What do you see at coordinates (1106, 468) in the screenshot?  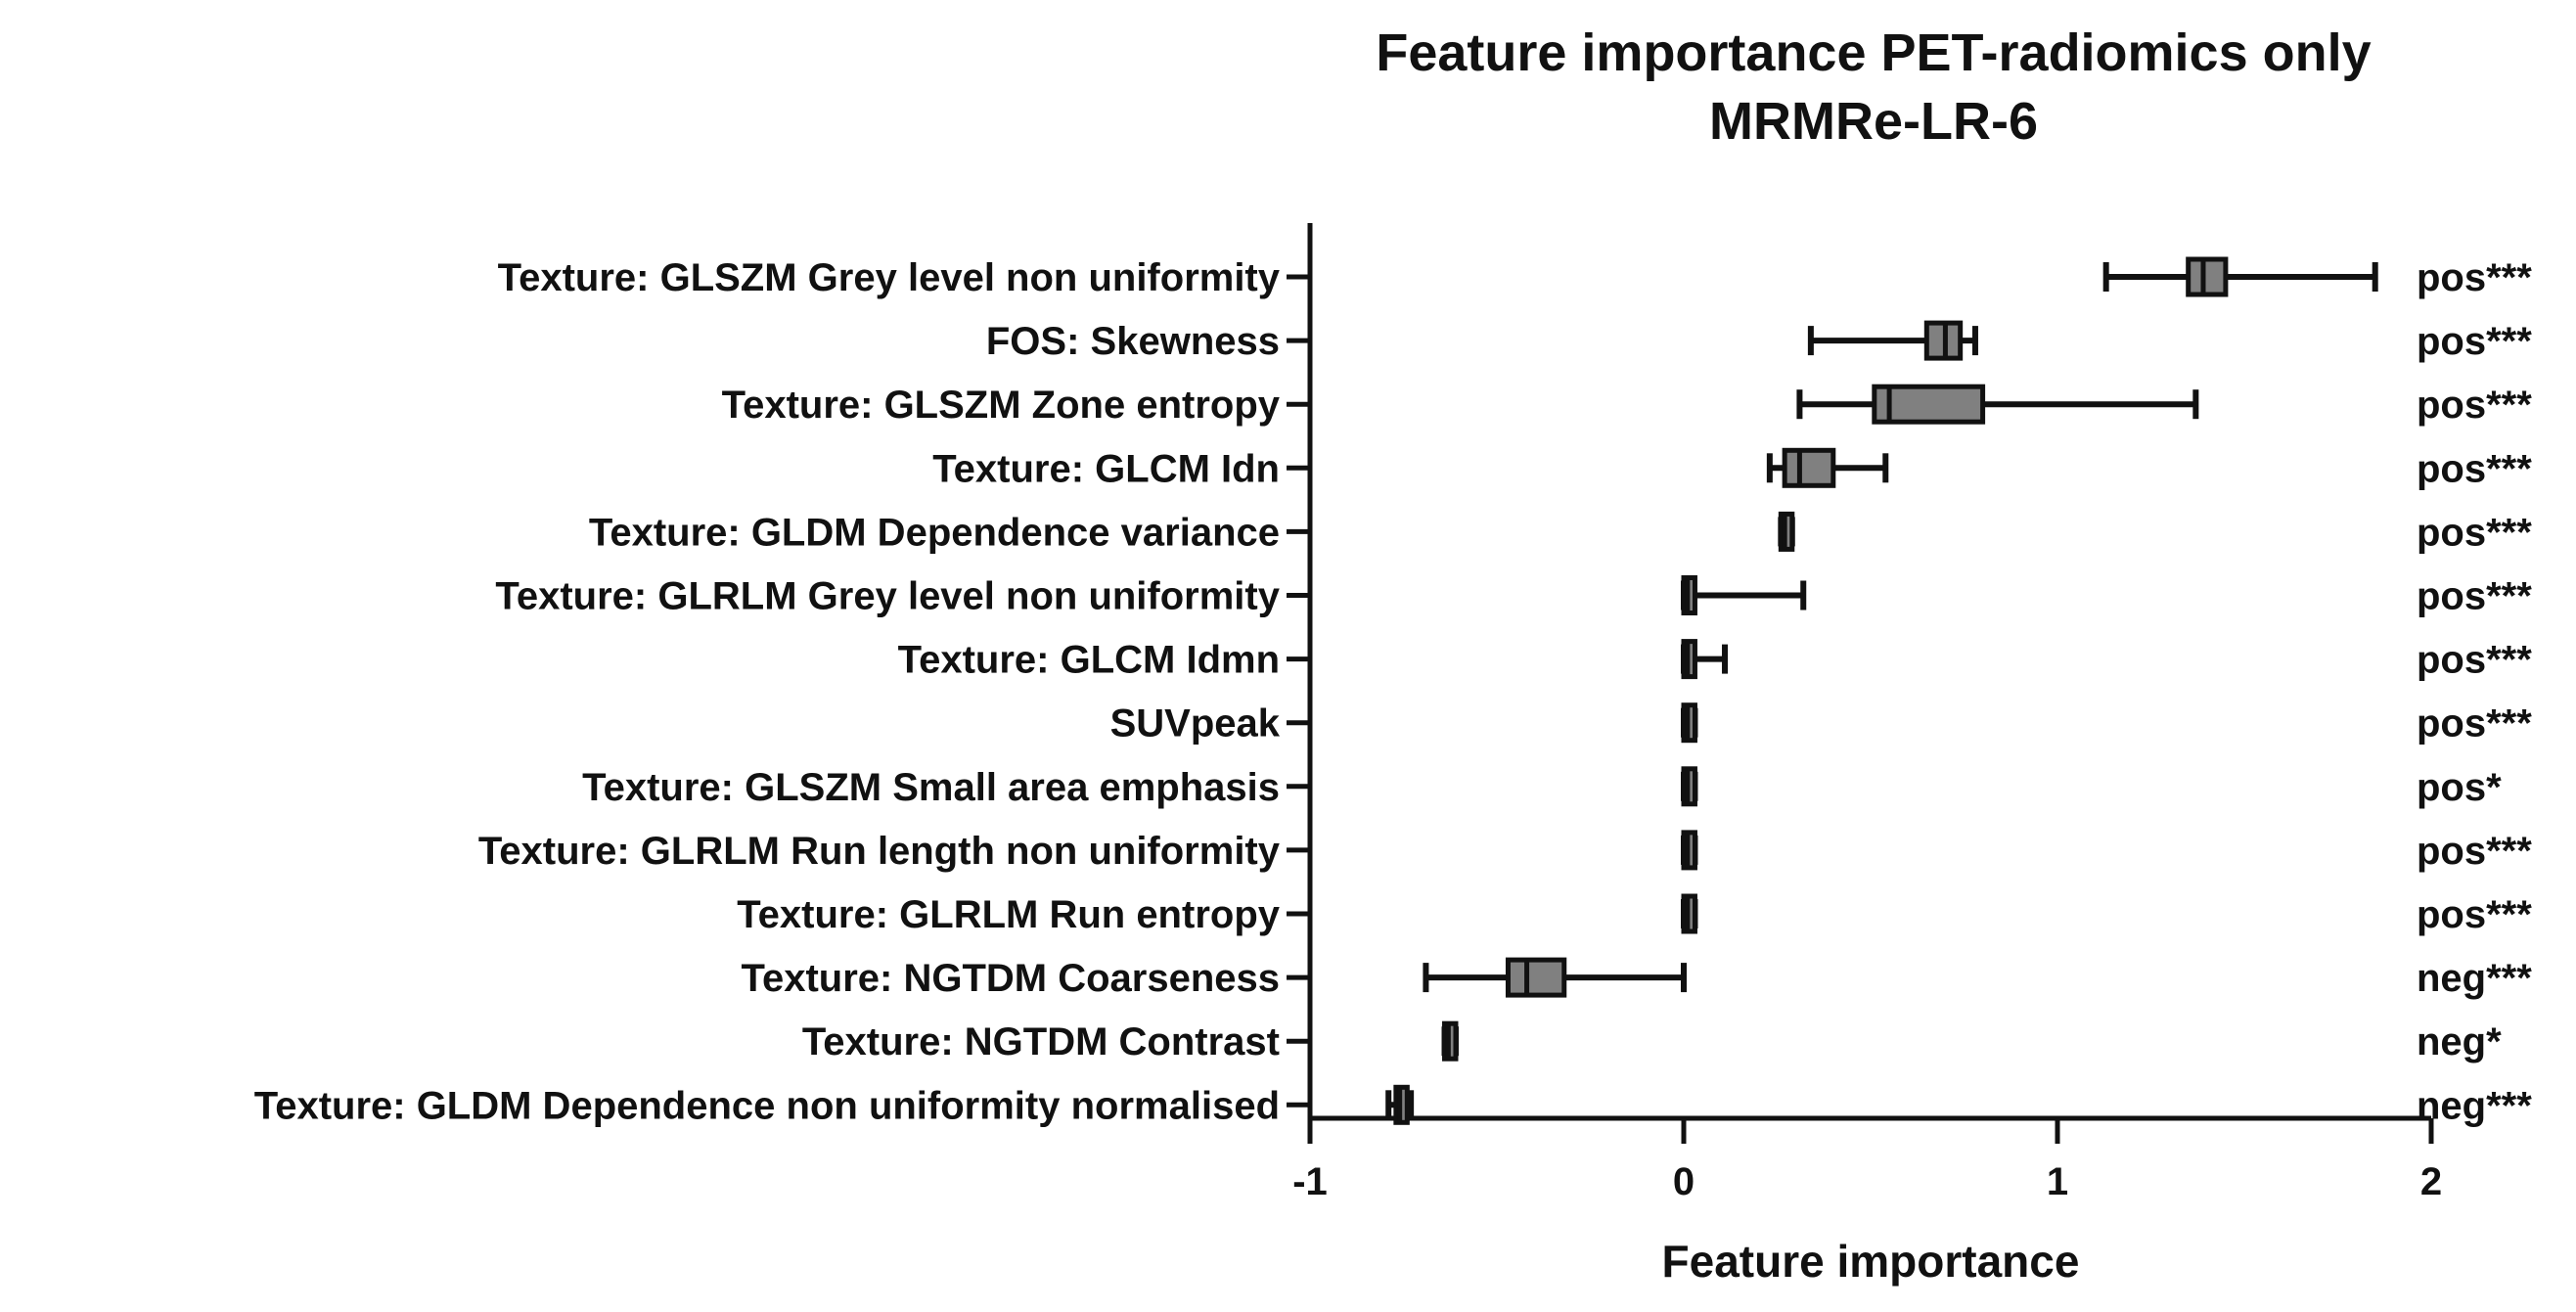 I see `category-label: Texture: GLCM Idn` at bounding box center [1106, 468].